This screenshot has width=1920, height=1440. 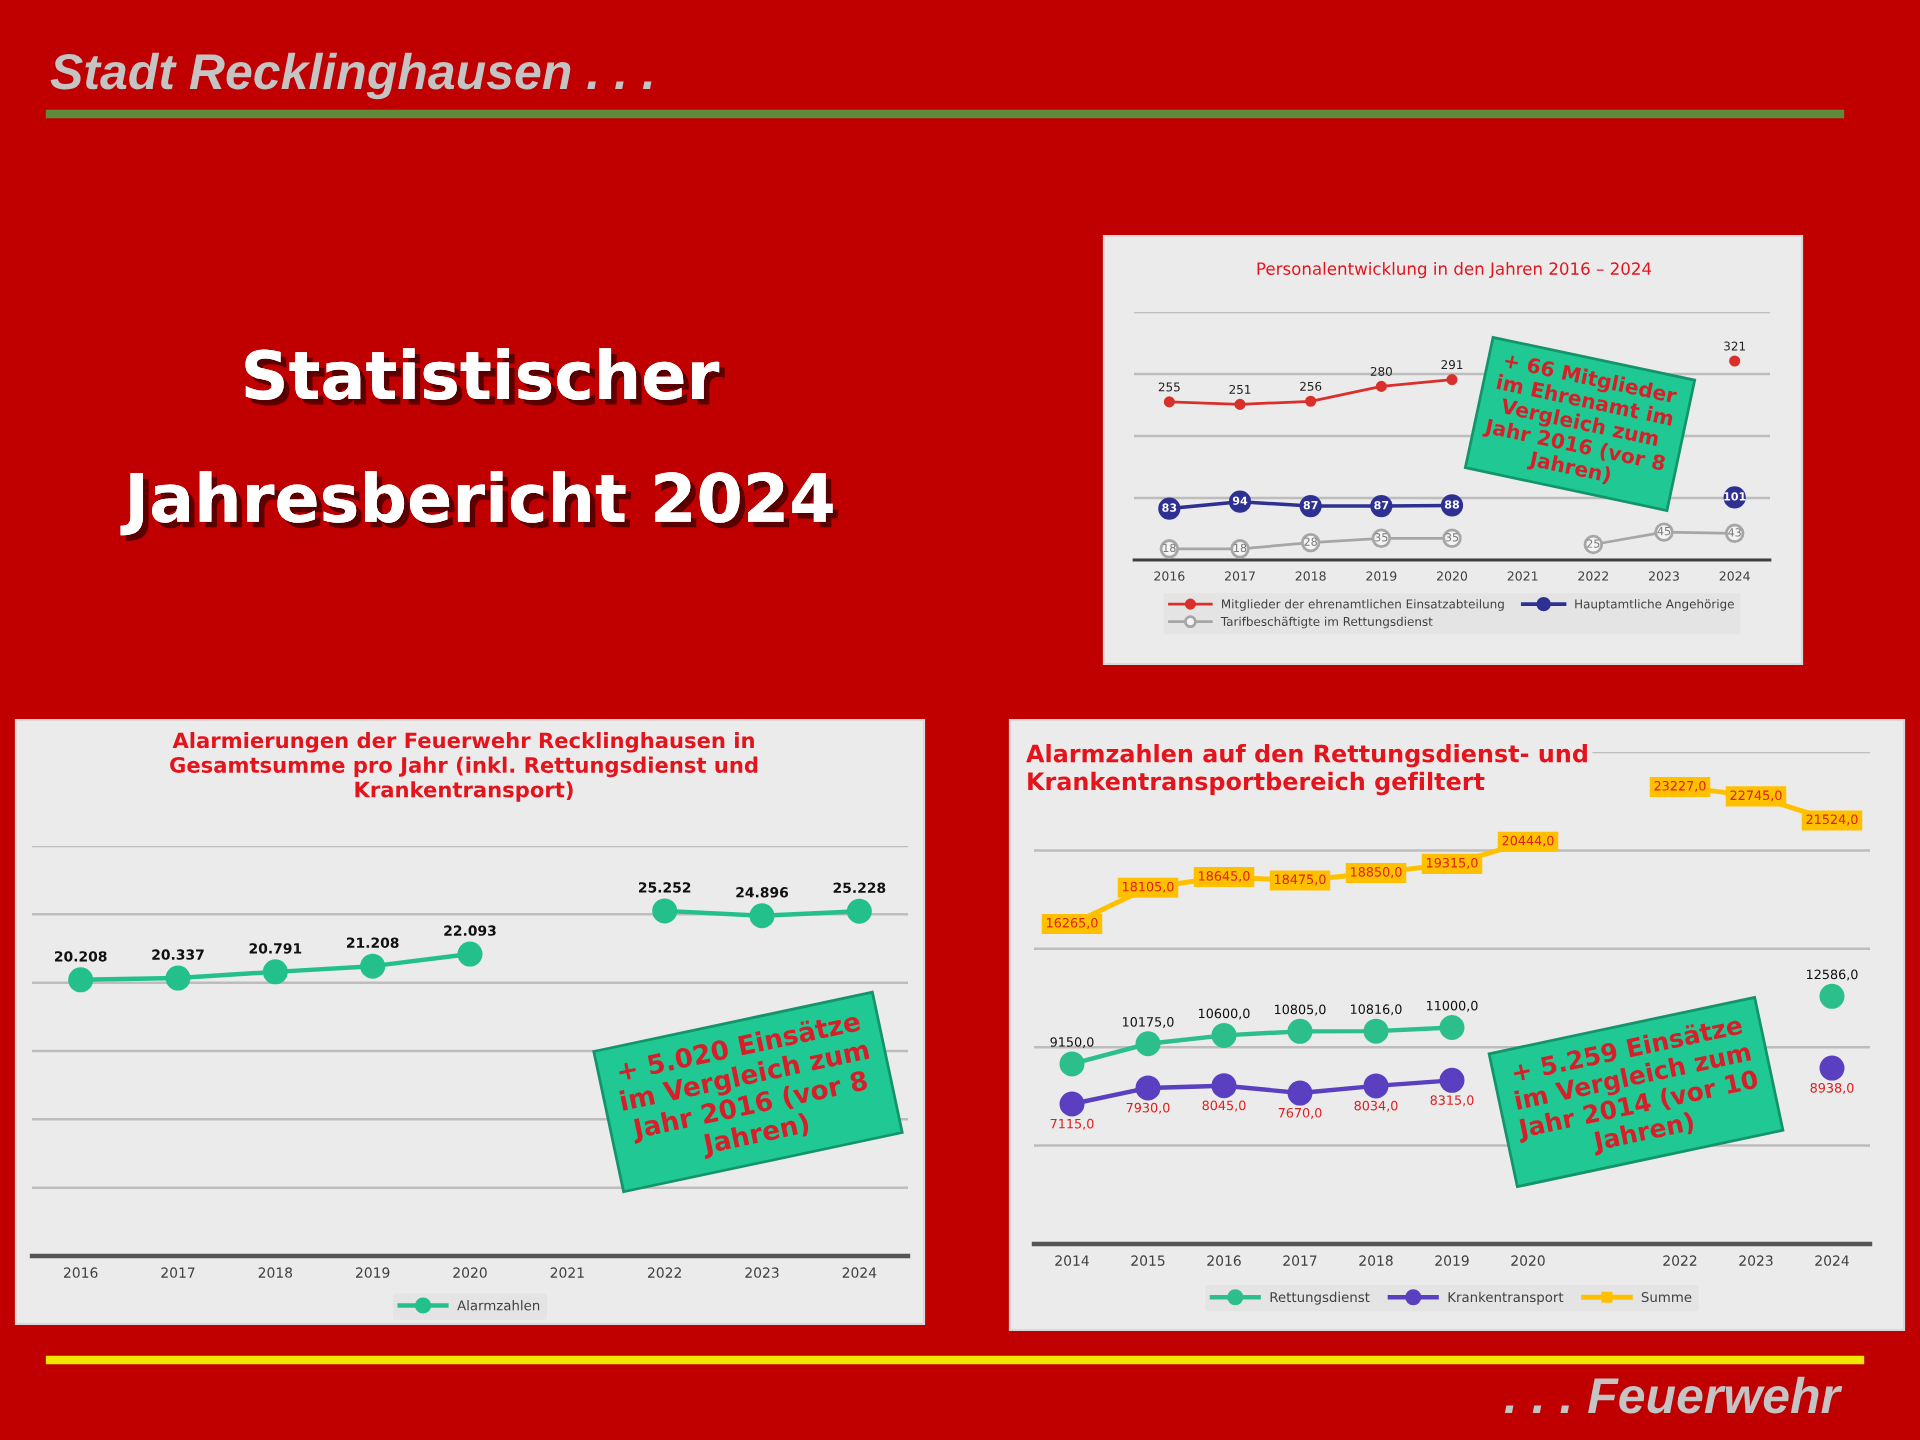 I want to click on chart-title: Alarmzahlen auf den Rettungsdienst- und Krankentransportbereich gefiltert, so click(x=1306, y=770).